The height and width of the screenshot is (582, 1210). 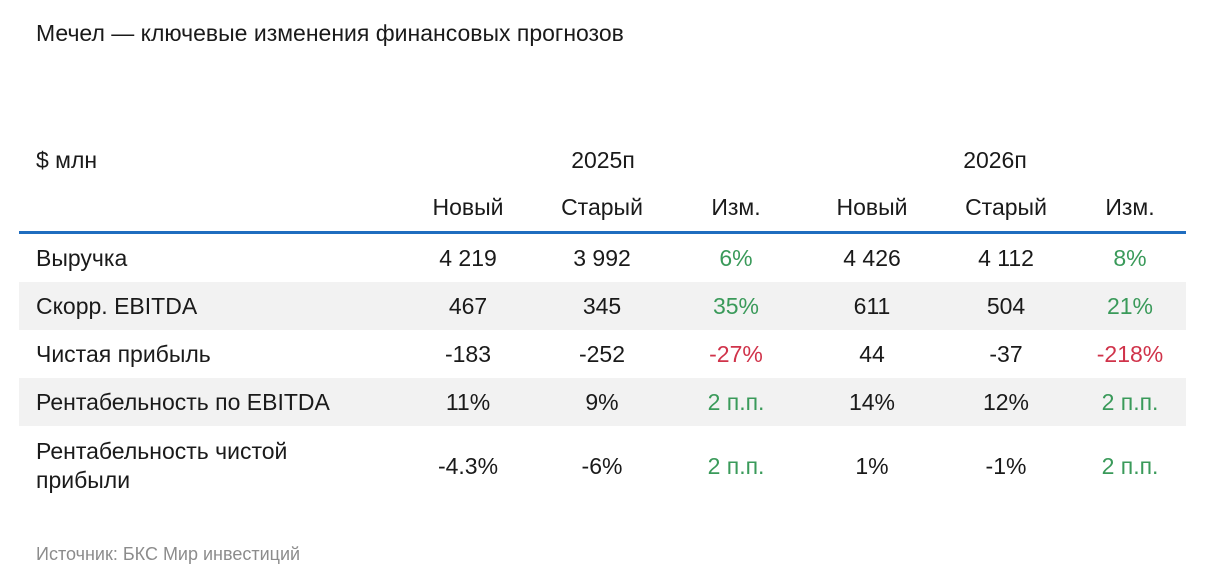 What do you see at coordinates (872, 465) in the screenshot?
I see `table-cell: 1%` at bounding box center [872, 465].